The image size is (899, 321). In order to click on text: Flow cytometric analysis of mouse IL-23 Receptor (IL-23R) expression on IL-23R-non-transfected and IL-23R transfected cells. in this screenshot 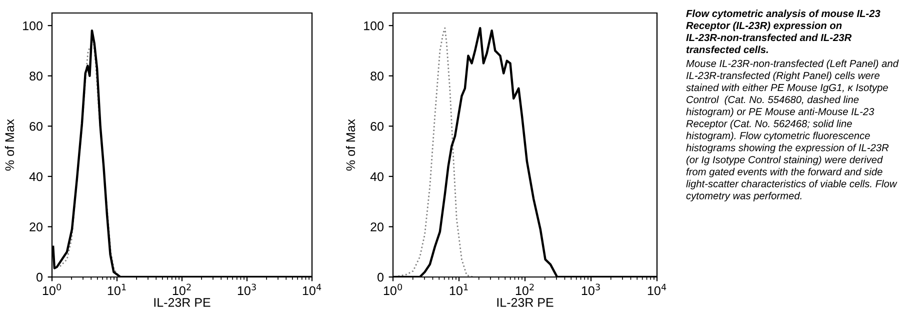, I will do `click(783, 32)`.